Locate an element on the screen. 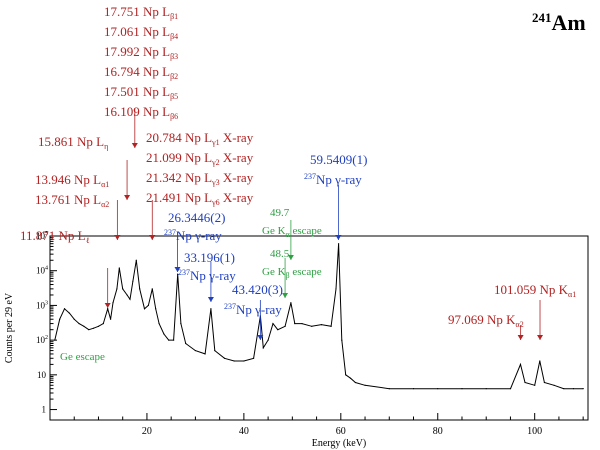 The height and width of the screenshot is (450, 600). chart-title: 241Am is located at coordinates (559, 22).